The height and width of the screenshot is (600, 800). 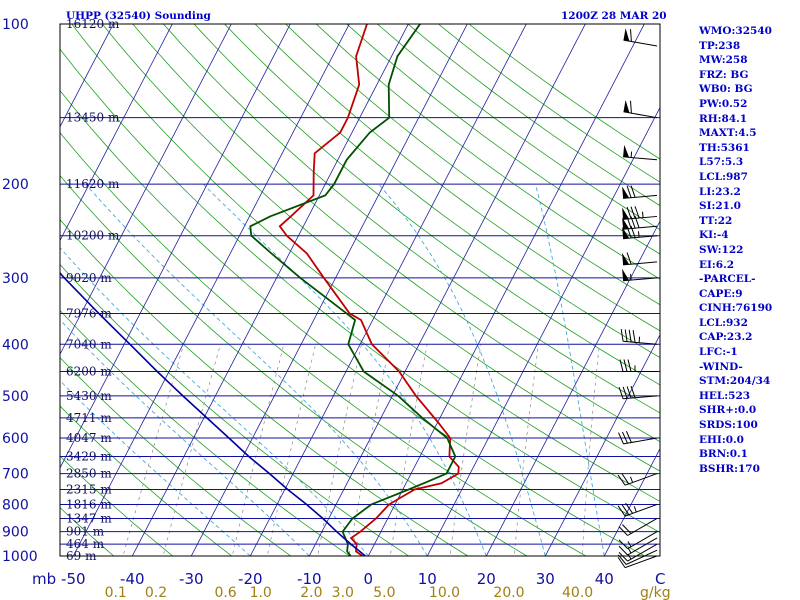 What do you see at coordinates (44, 579) in the screenshot?
I see `y-axis-unit: mb` at bounding box center [44, 579].